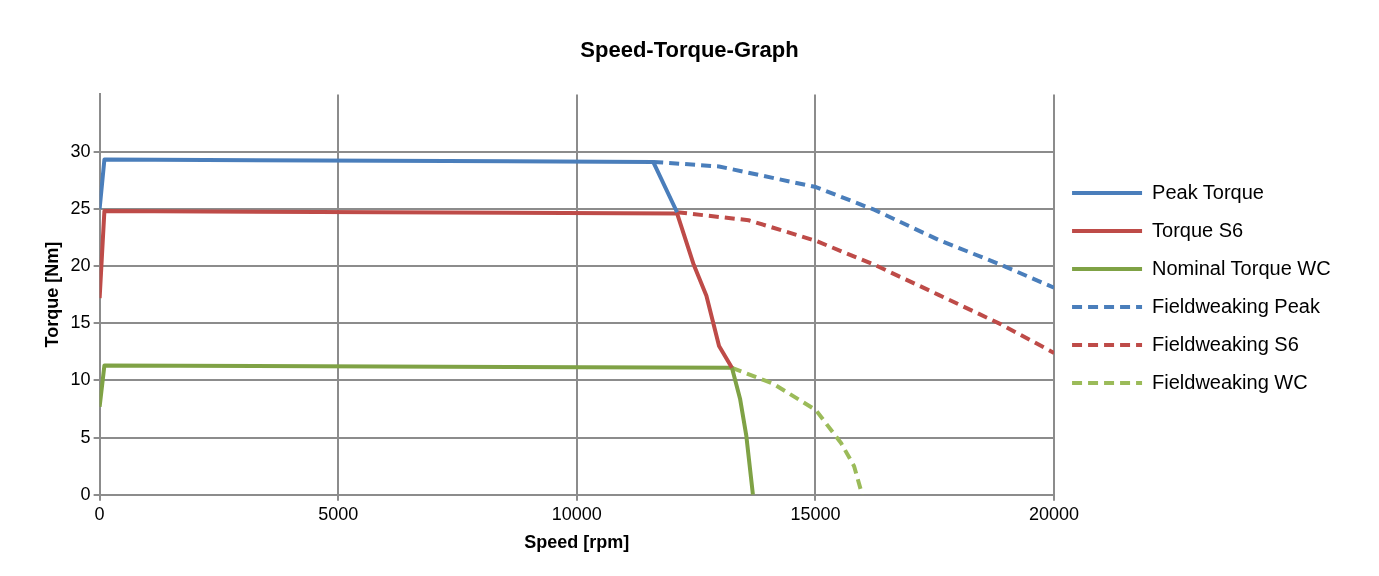 This screenshot has height=576, width=1379. I want to click on y-tick-label: 5, so click(85, 436).